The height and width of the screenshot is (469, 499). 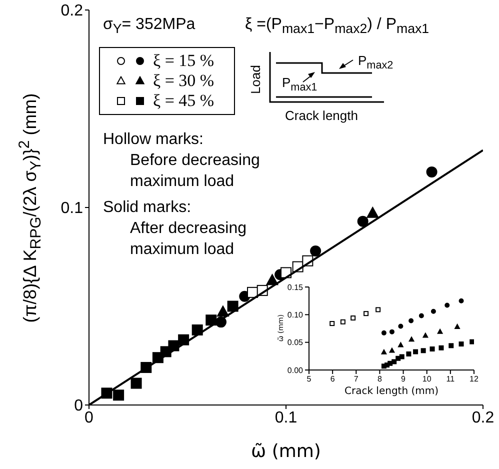 What do you see at coordinates (337, 26) in the screenshot?
I see `annotation: ξ =(P$_{max1}$−P$_{max2}$) / P$_{max1}$` at bounding box center [337, 26].